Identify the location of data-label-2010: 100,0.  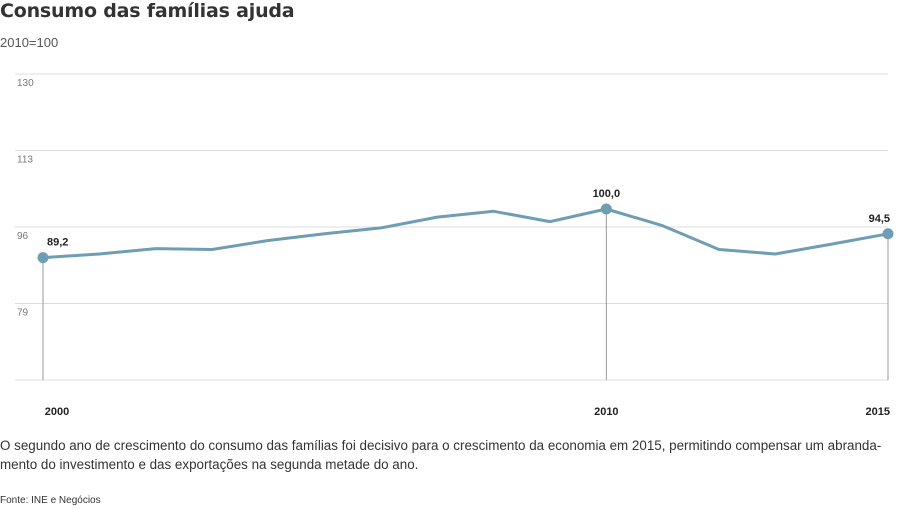
(607, 194).